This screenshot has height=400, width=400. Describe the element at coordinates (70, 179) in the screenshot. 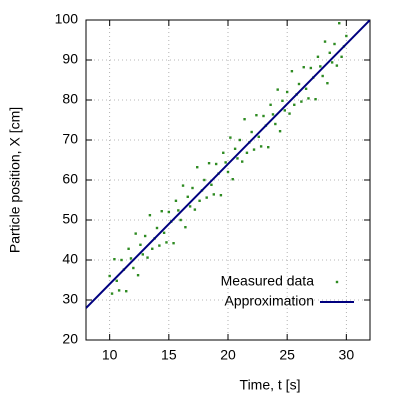

I see `y-tick-label: 60` at that location.